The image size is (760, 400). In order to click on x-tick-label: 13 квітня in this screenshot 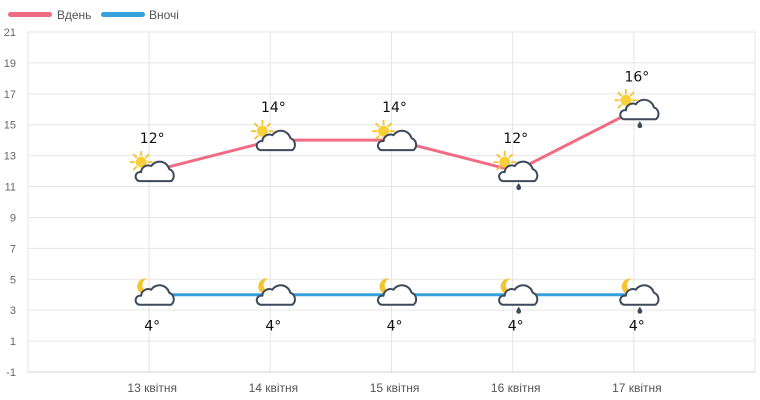, I will do `click(152, 388)`.